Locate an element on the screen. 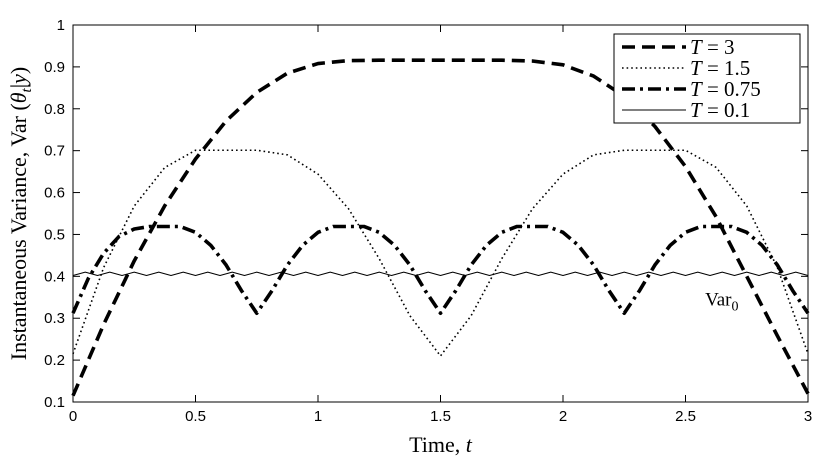 Image resolution: width=822 pixels, height=464 pixels. y-tick-label: 0.1 is located at coordinates (54, 402).